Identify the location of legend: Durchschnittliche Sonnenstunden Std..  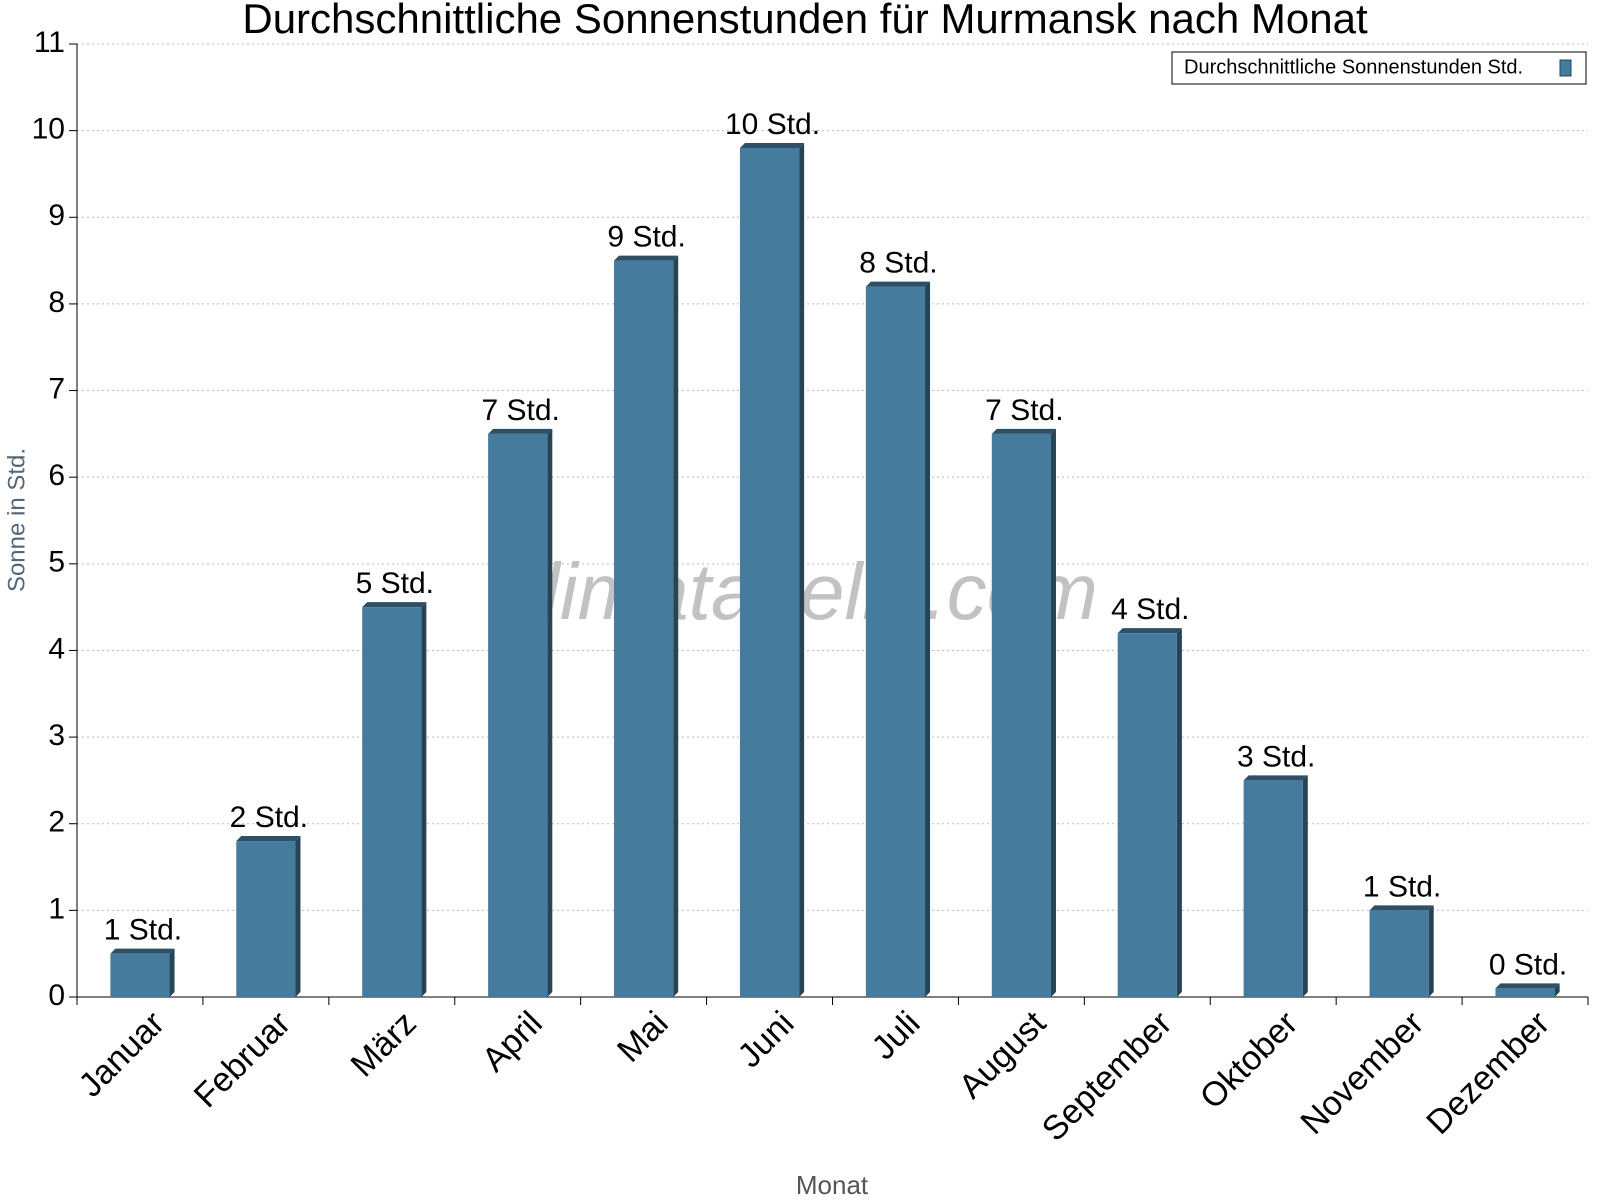
(1379, 68).